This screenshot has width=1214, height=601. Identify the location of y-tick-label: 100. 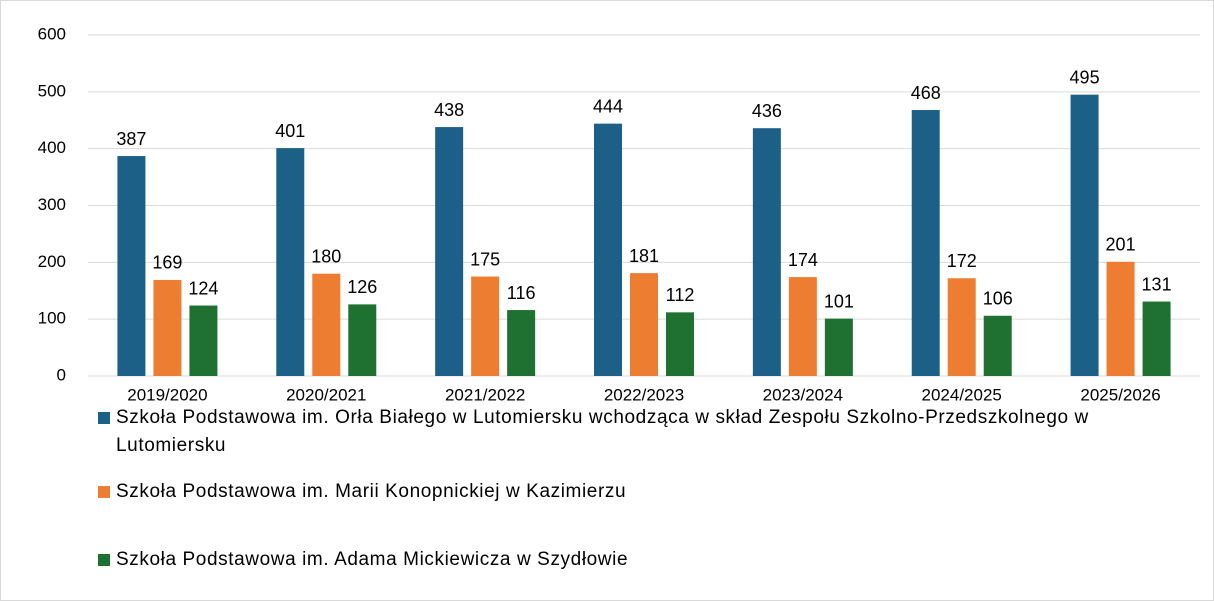
(52, 318).